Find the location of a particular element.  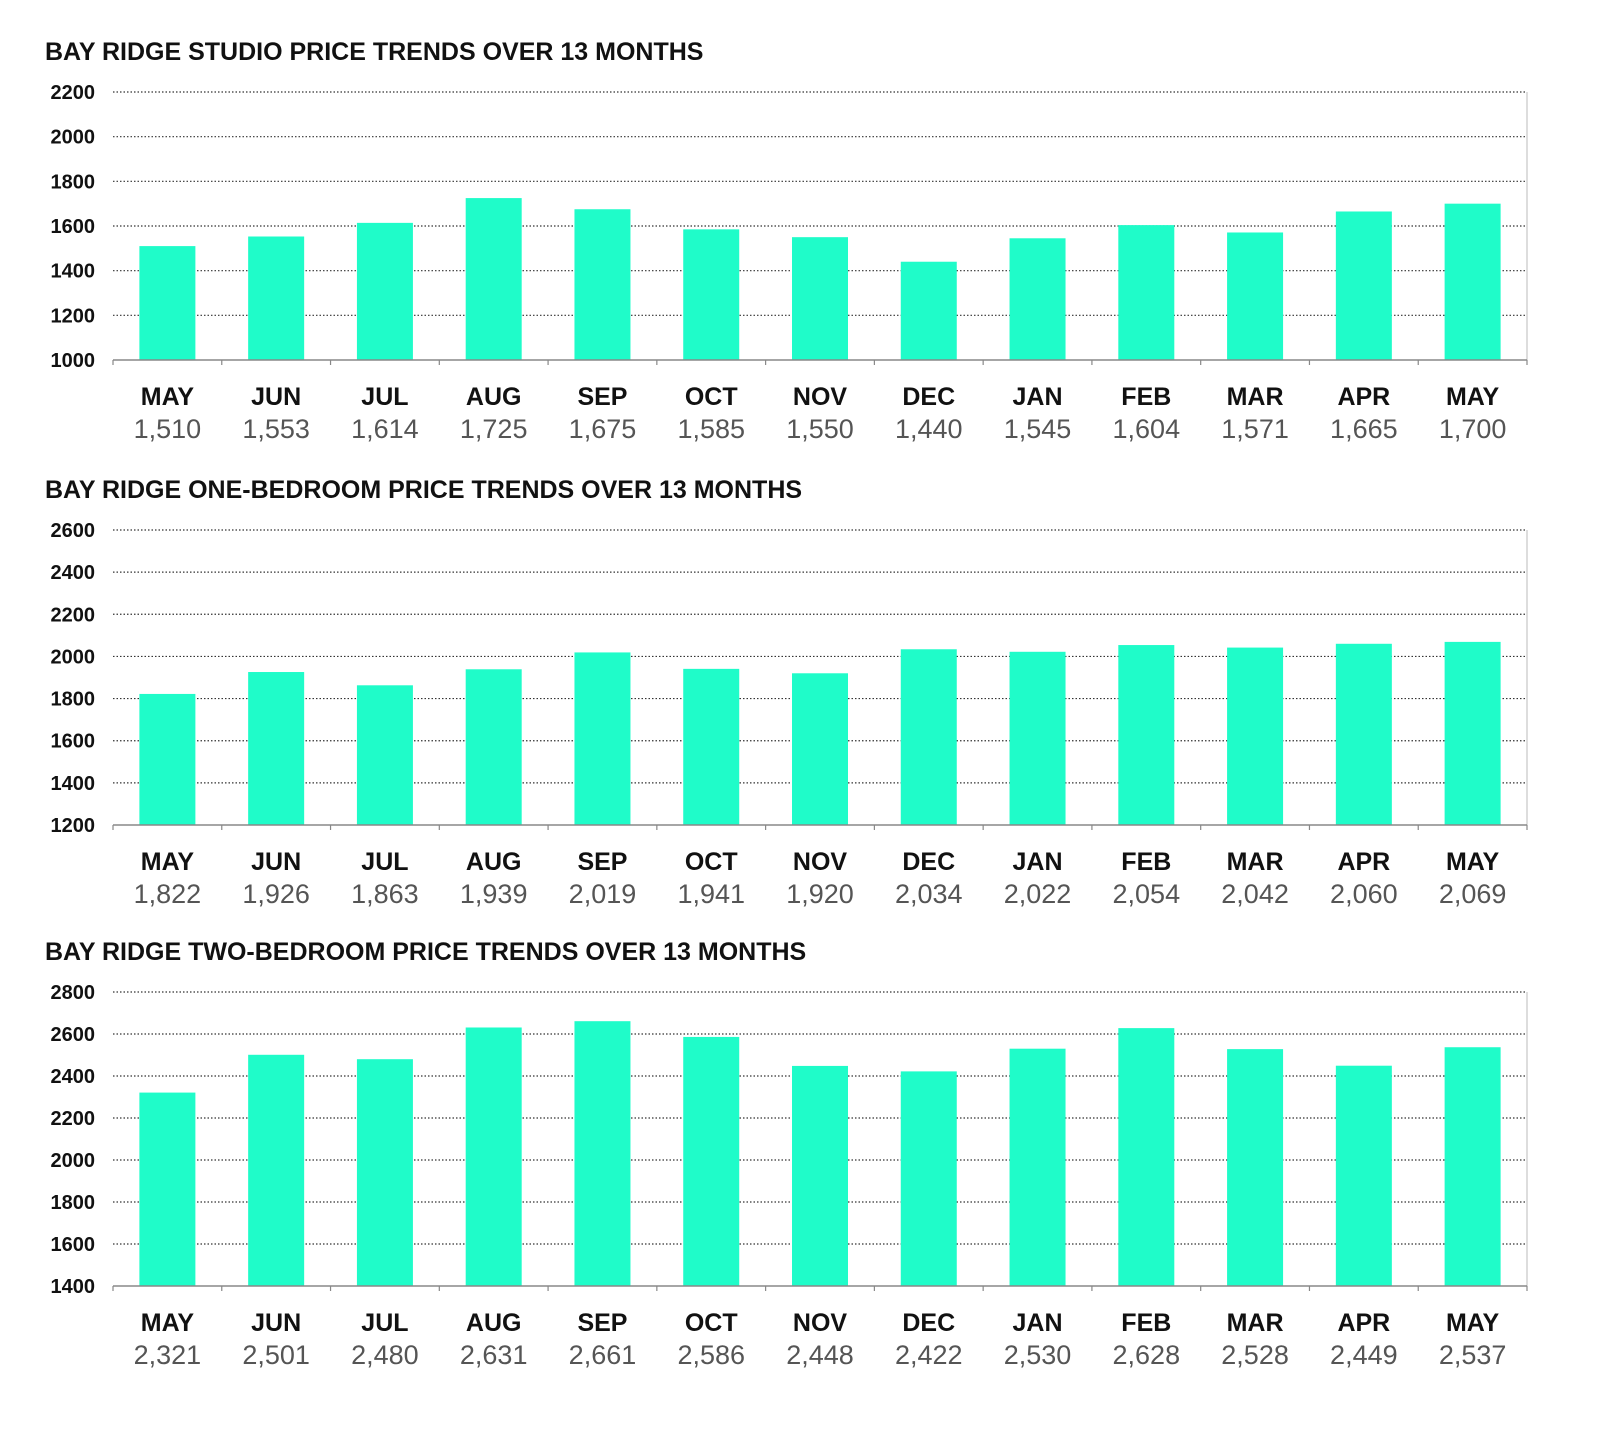

data-label: 2,661 is located at coordinates (603, 1355).